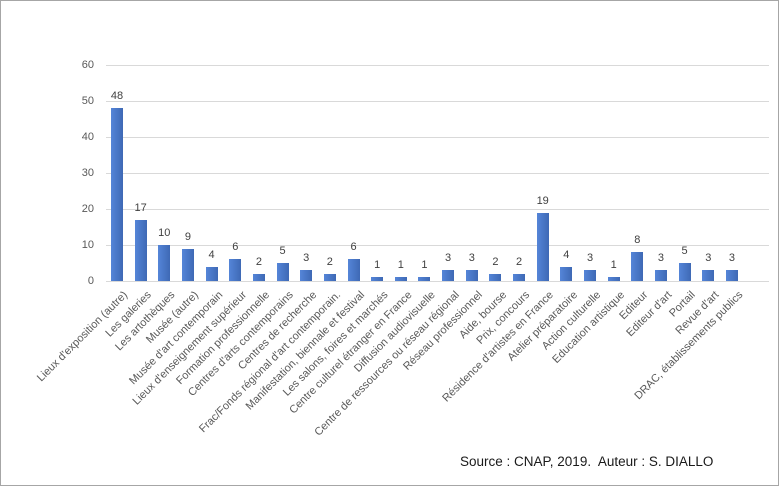 The image size is (779, 486). What do you see at coordinates (187, 236) in the screenshot?
I see `bar-value-label: 9` at bounding box center [187, 236].